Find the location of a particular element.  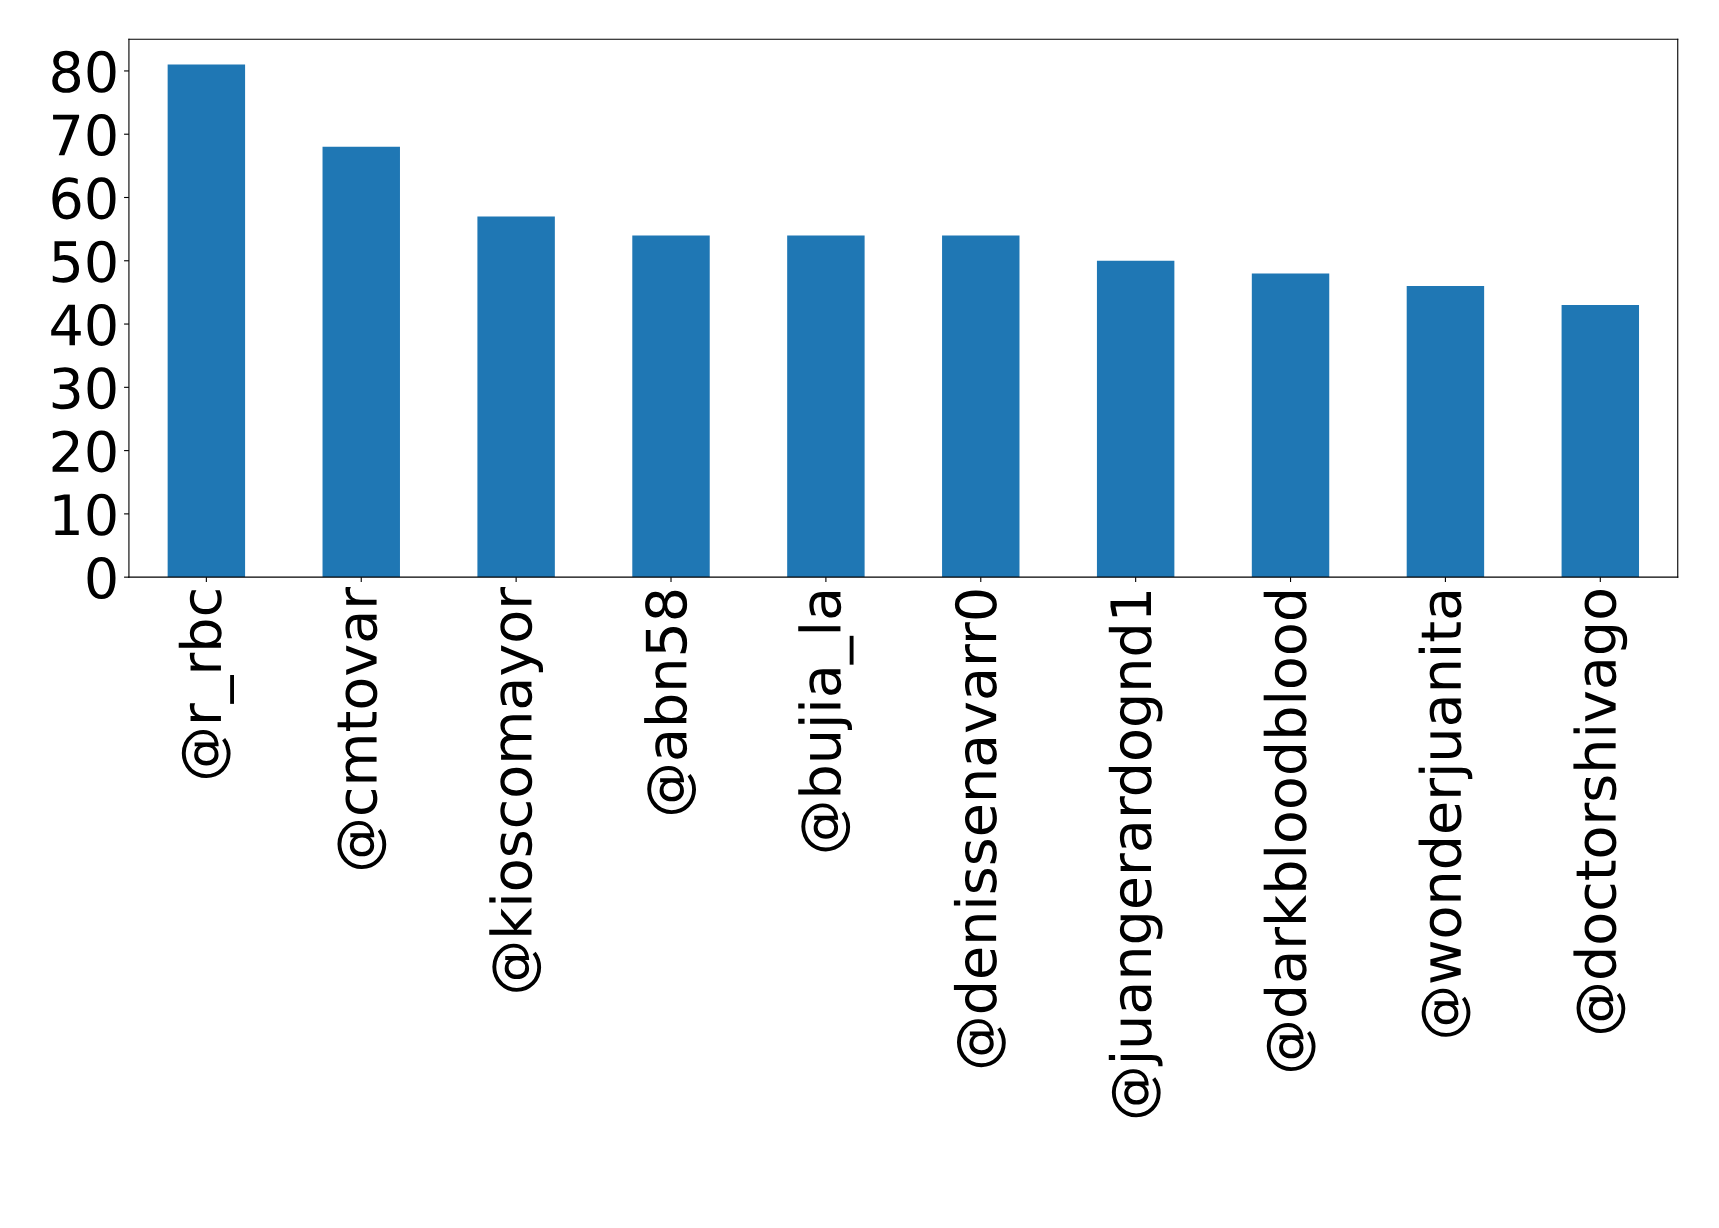

y-tick-label: 10 is located at coordinates (85, 514).